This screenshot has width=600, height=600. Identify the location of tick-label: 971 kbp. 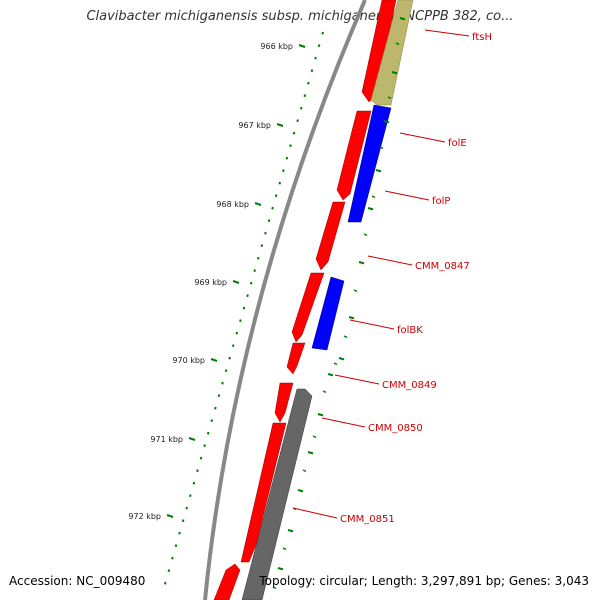
(166, 439).